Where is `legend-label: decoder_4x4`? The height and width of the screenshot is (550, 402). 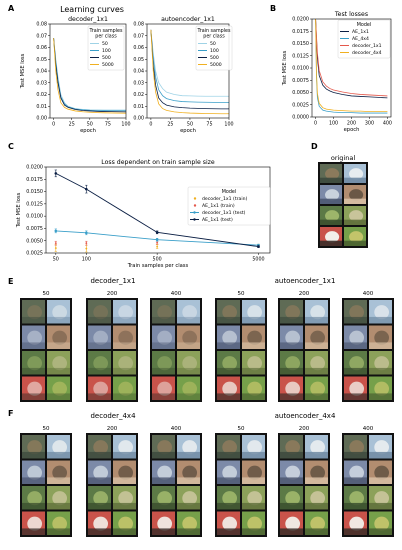 legend-label: decoder_4x4 is located at coordinates (367, 53).